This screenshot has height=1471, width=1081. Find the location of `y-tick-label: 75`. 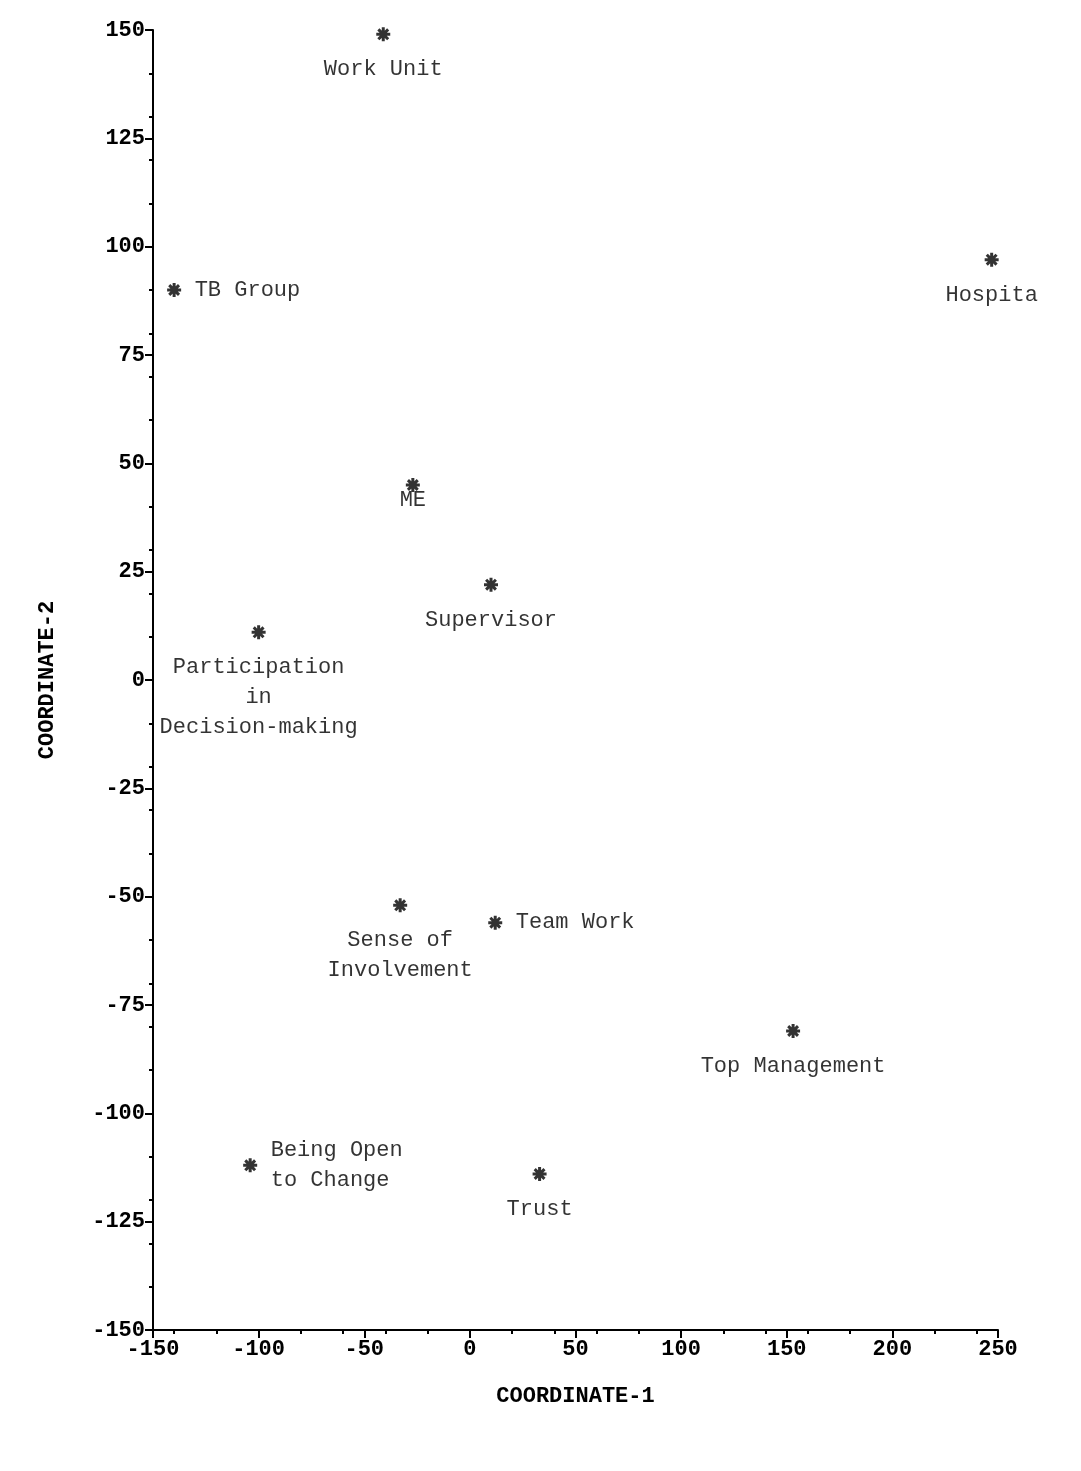

y-tick-label: 75 is located at coordinates (131, 355).